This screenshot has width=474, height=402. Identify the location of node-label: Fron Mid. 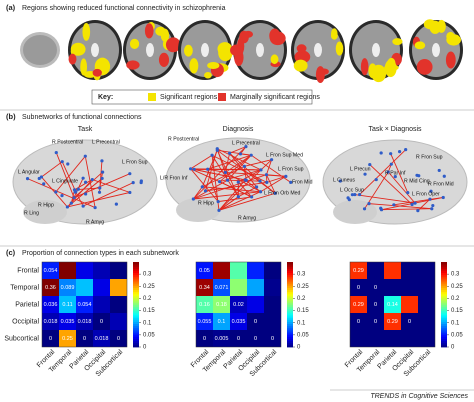
(302, 182).